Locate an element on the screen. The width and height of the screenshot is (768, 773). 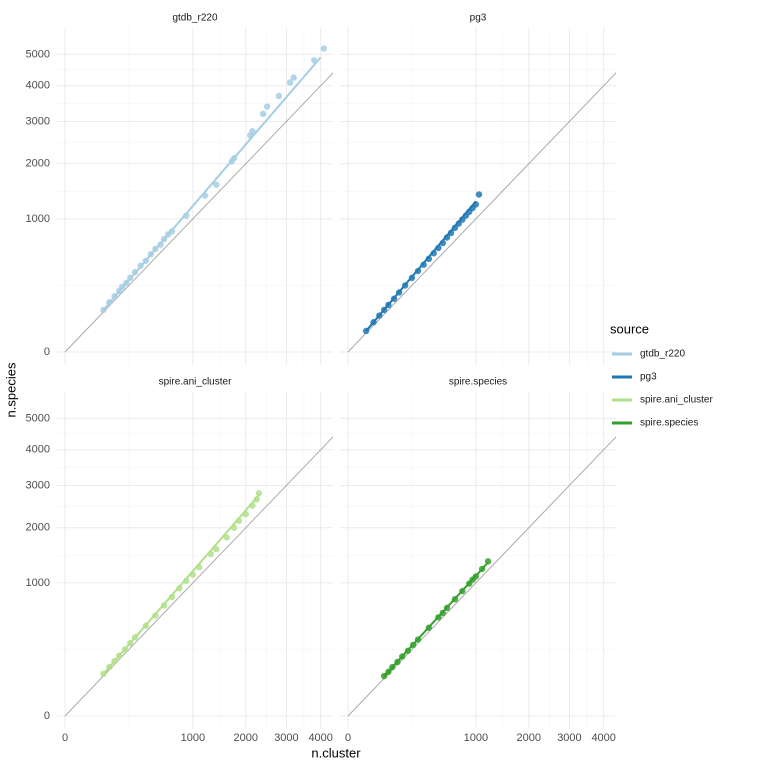
legend-label: spire.ani_cluster is located at coordinates (676, 400).